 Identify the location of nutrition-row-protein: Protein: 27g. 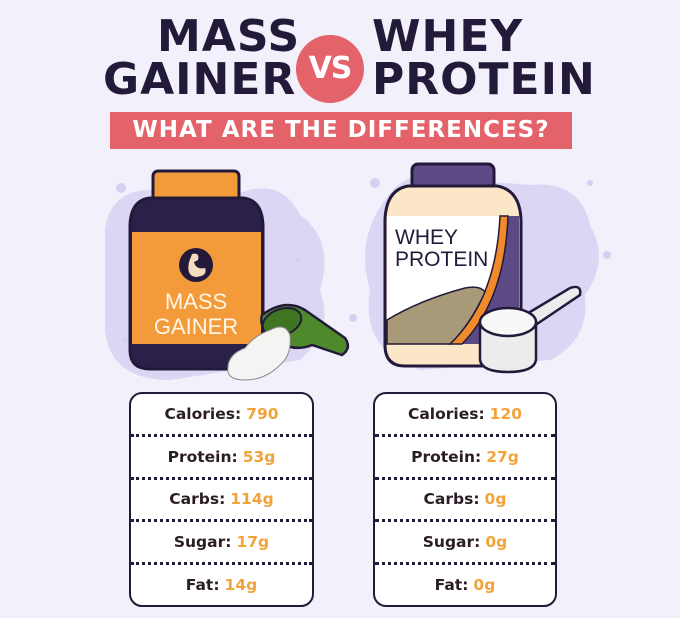
(465, 458).